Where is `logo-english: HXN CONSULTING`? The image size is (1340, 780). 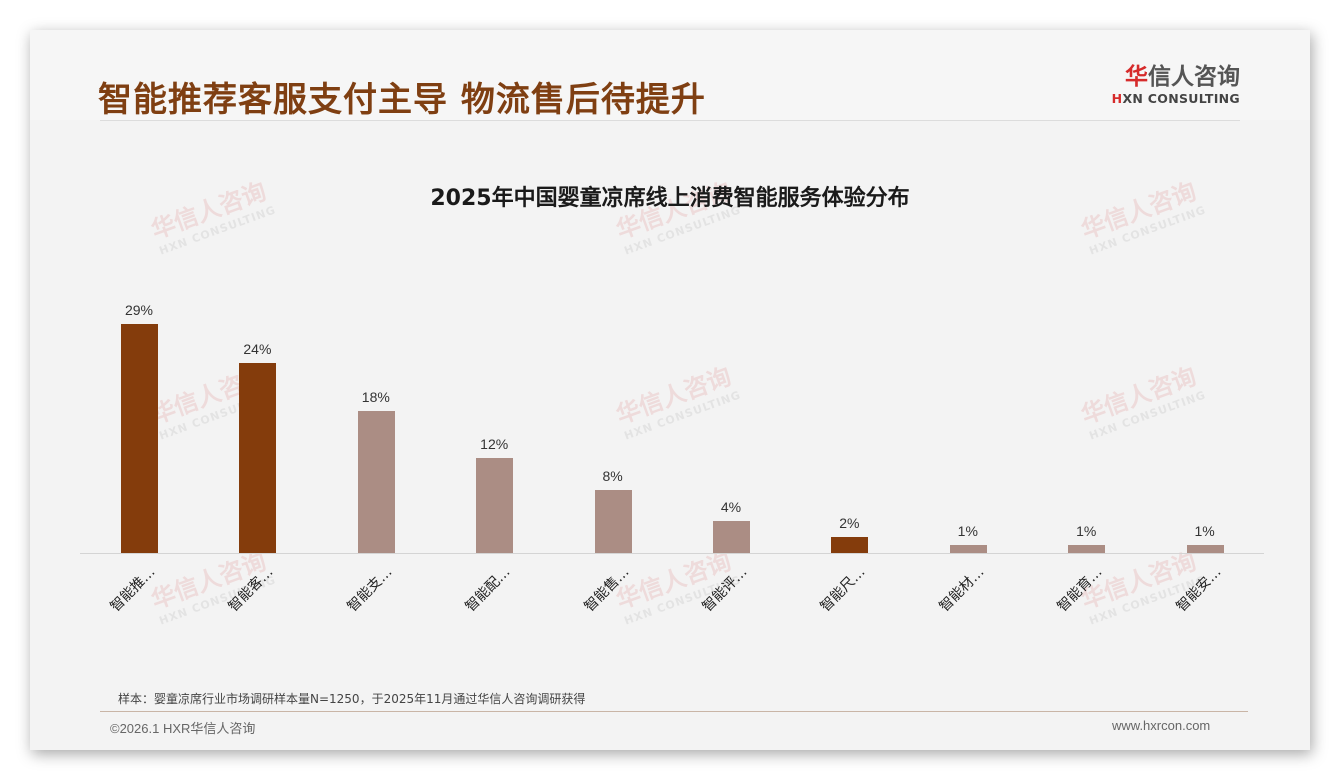 logo-english: HXN CONSULTING is located at coordinates (1175, 98).